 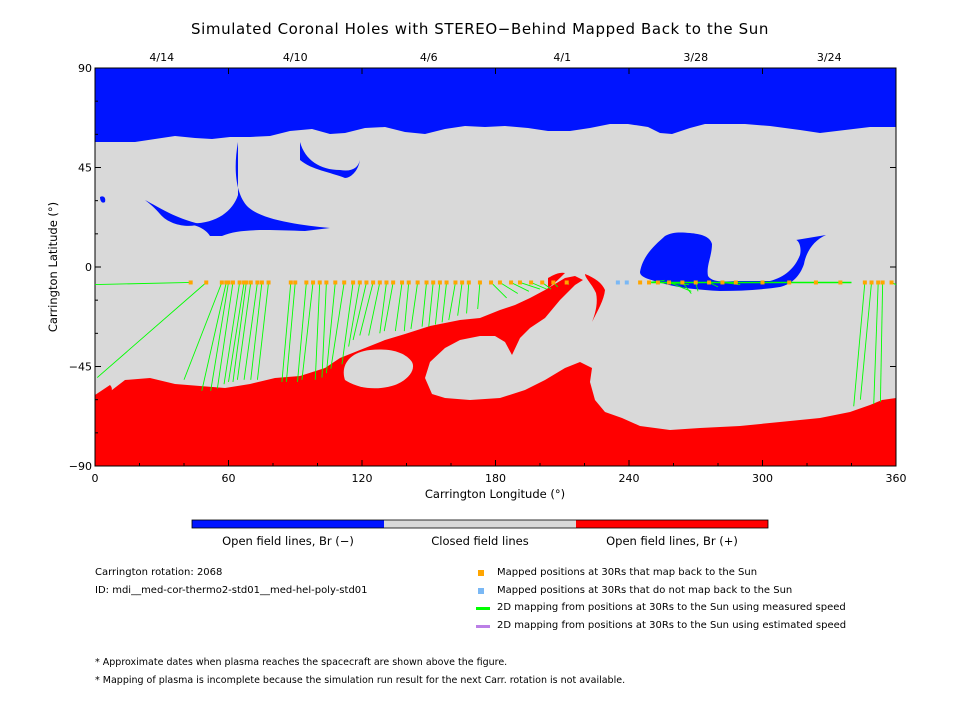 What do you see at coordinates (80, 367) in the screenshot?
I see `y-tick-label: −45` at bounding box center [80, 367].